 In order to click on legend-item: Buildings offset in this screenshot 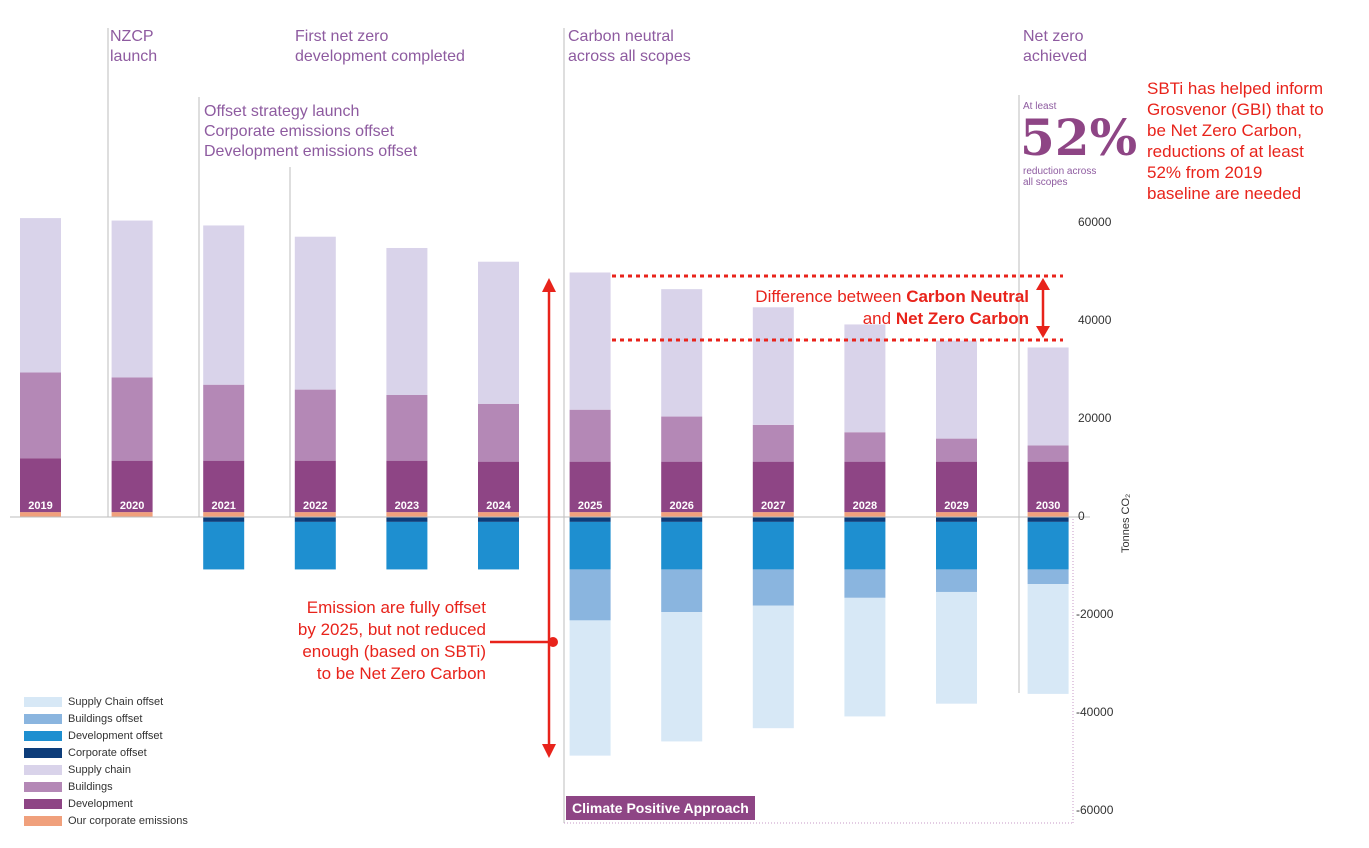, I will do `click(106, 718)`.